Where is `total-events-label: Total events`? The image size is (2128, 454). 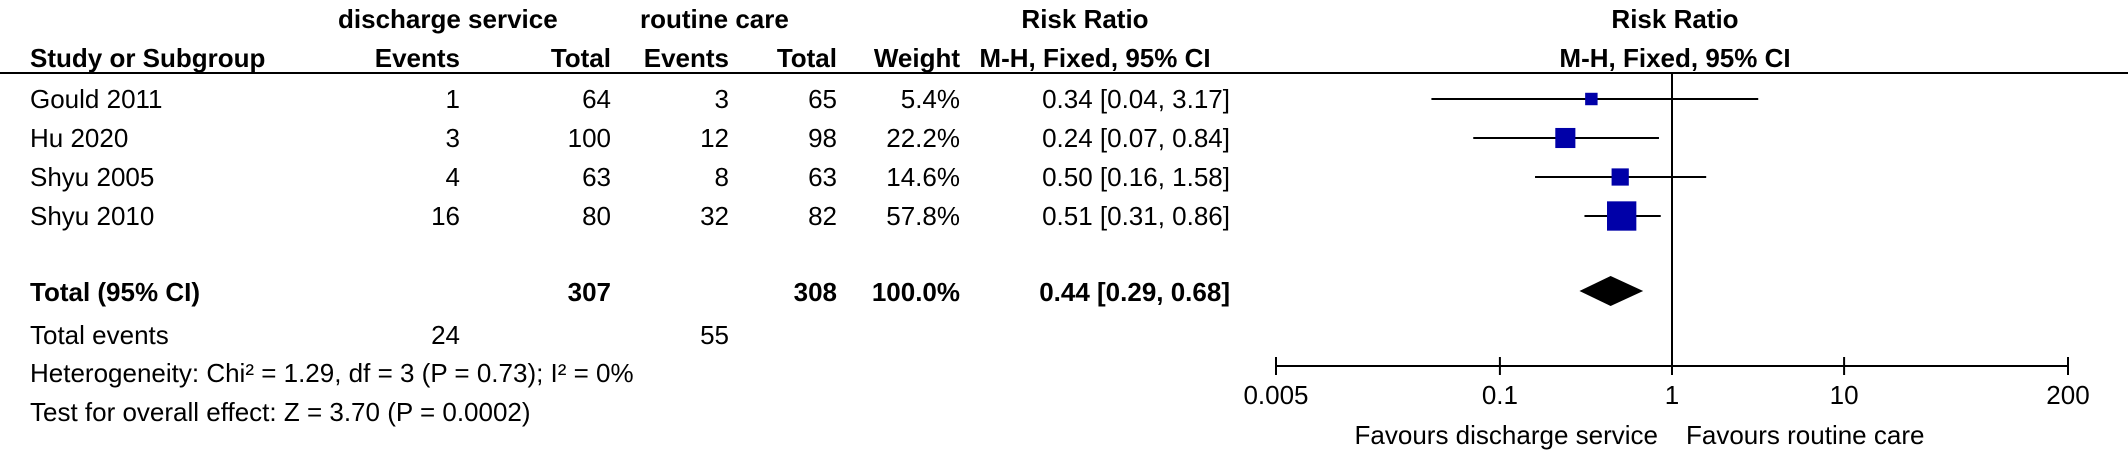
total-events-label: Total events is located at coordinates (99, 335).